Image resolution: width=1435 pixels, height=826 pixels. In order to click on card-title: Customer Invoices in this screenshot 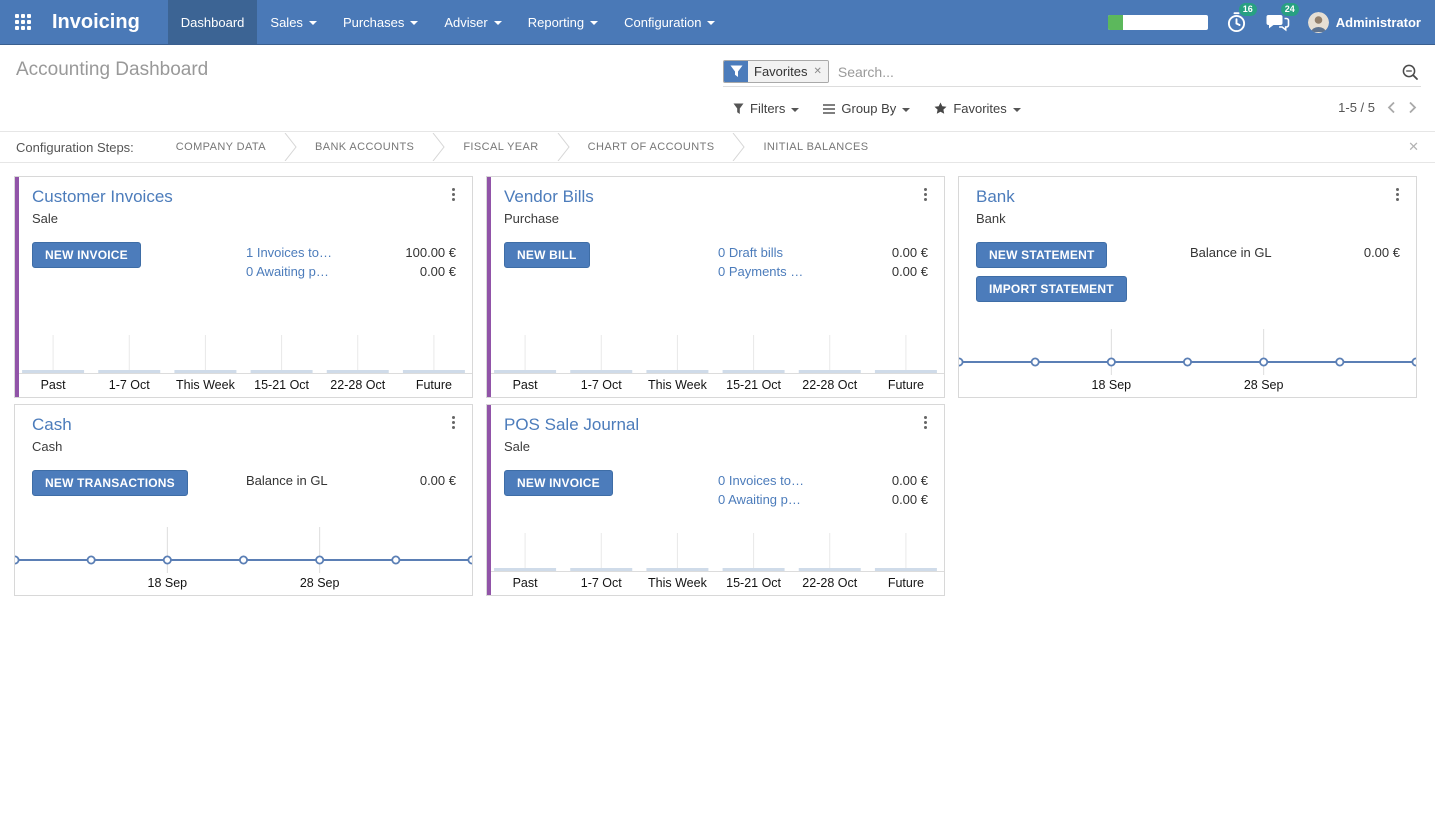, I will do `click(102, 196)`.